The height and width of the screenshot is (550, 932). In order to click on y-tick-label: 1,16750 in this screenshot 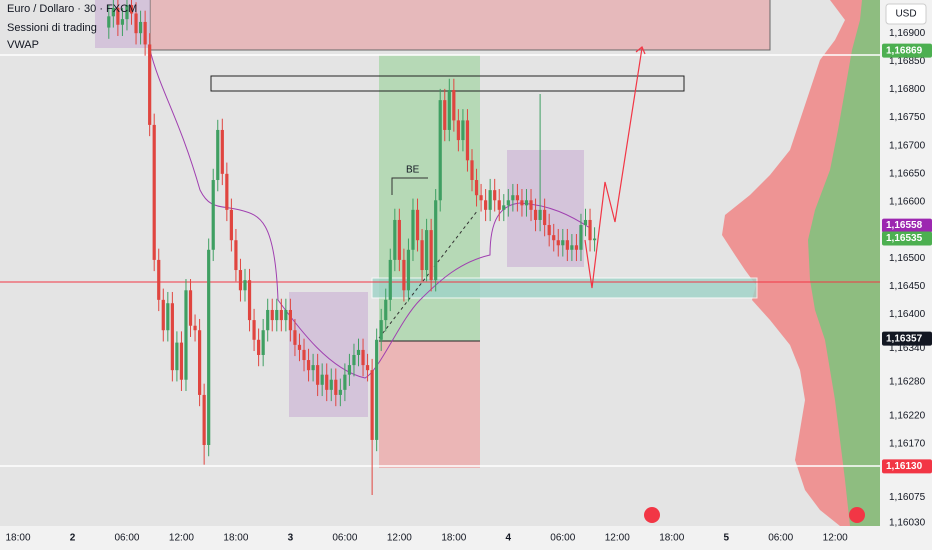, I will do `click(907, 117)`.